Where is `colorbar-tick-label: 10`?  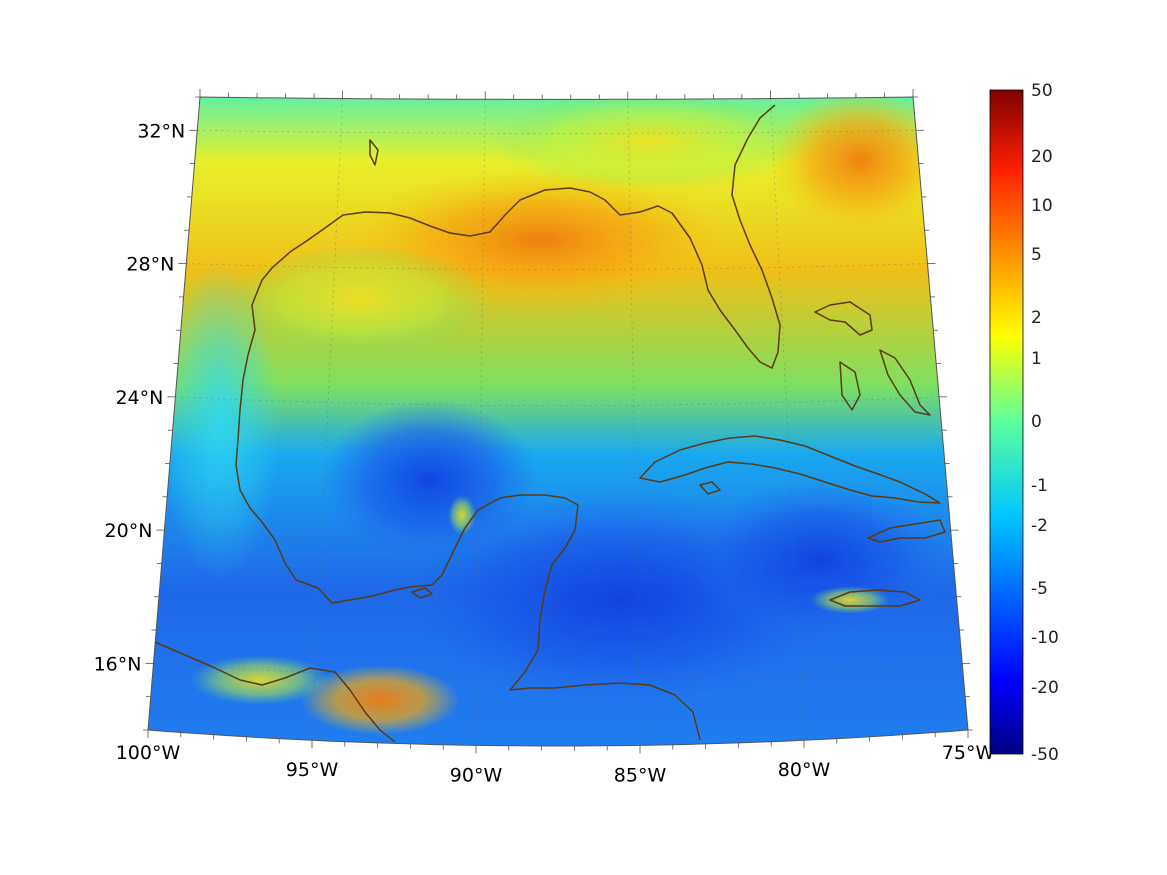 colorbar-tick-label: 10 is located at coordinates (1042, 206).